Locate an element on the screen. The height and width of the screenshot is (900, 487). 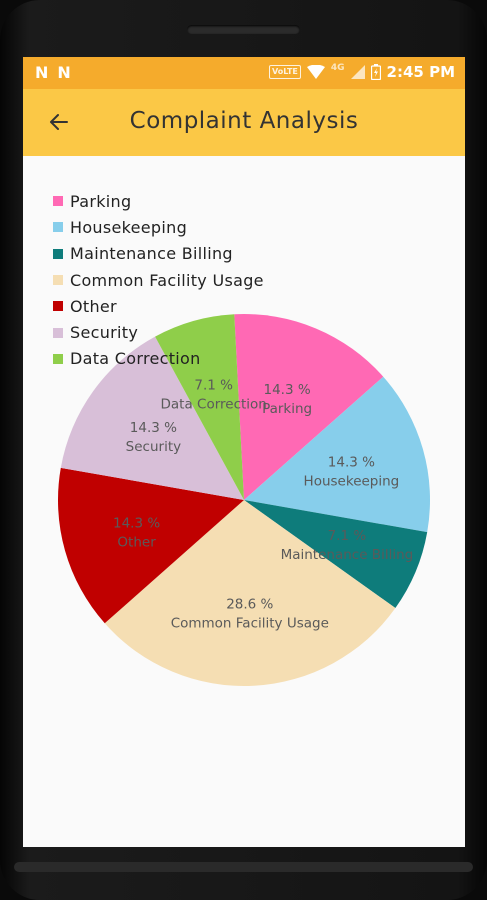
slice-percent-label: 28.6 % is located at coordinates (249, 604).